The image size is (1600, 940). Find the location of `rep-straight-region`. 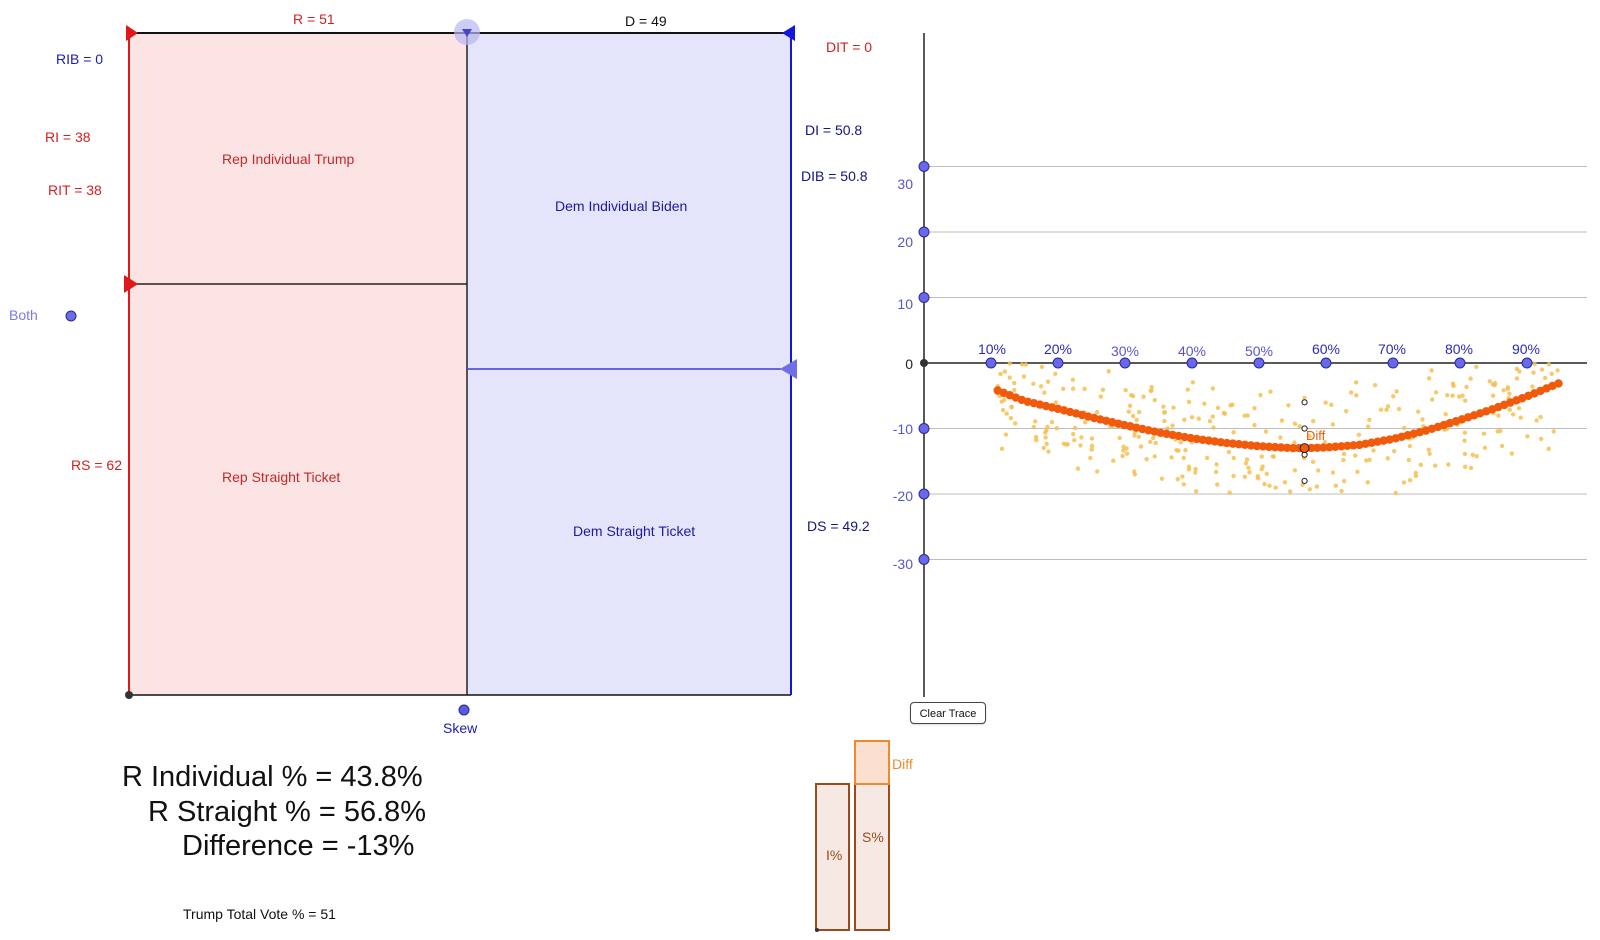

rep-straight-region is located at coordinates (297, 489).